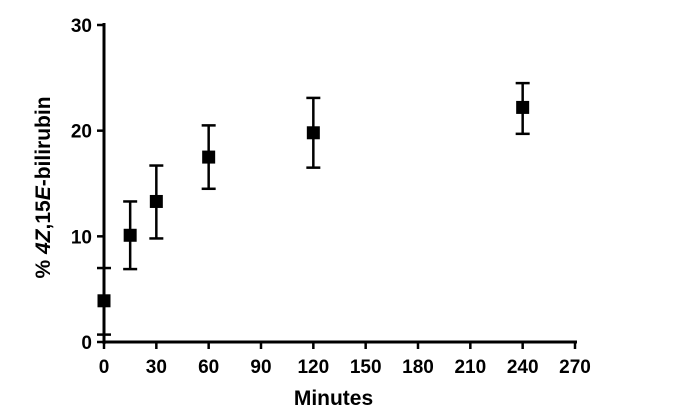  Describe the element at coordinates (43, 241) in the screenshot. I see `y-axis-title-part: 4Z` at that location.